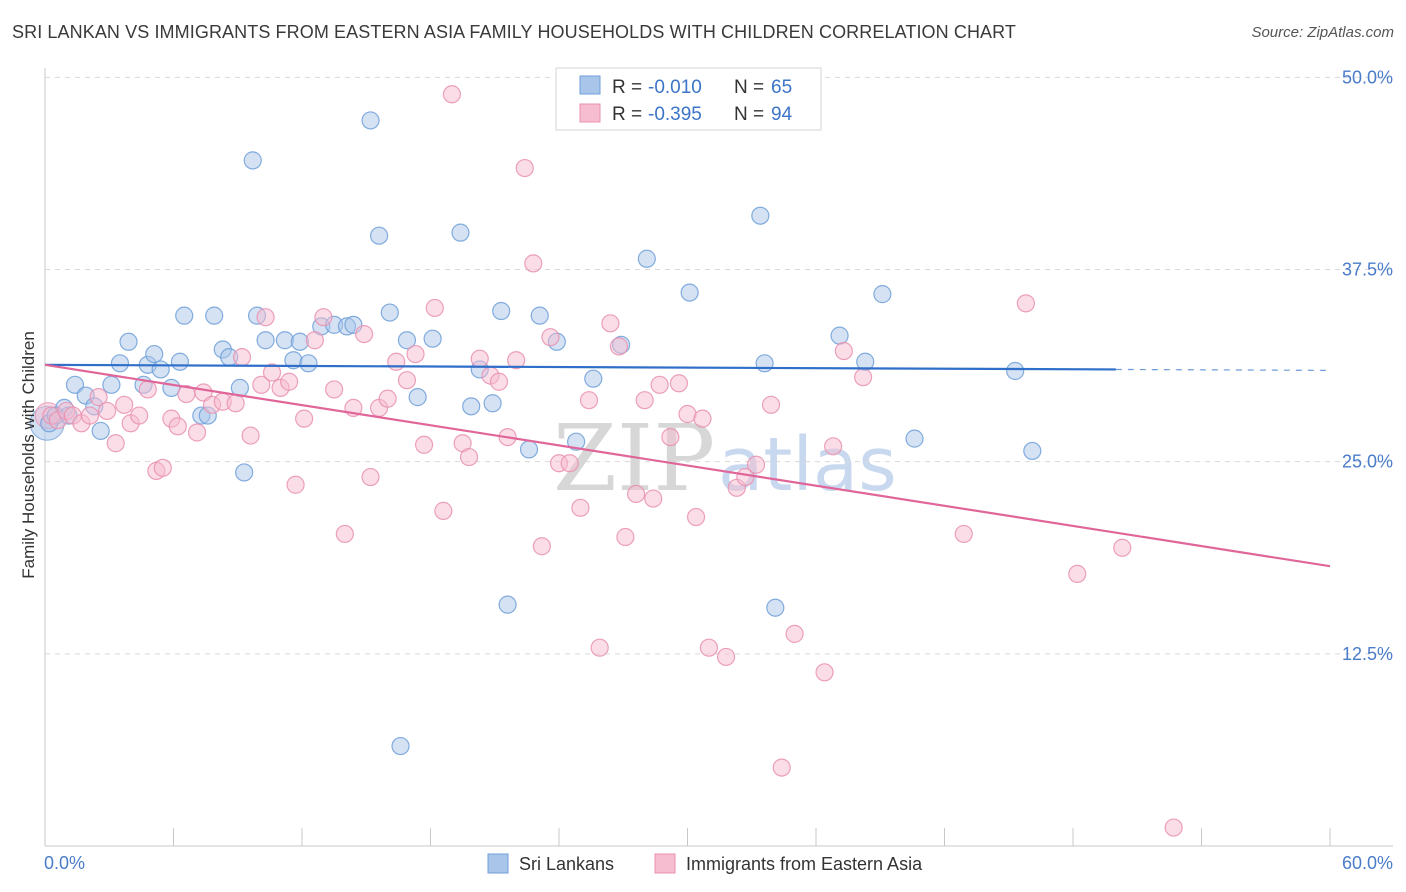  Describe the element at coordinates (580, 367) in the screenshot. I see `sri-lankan-trend-line` at that location.